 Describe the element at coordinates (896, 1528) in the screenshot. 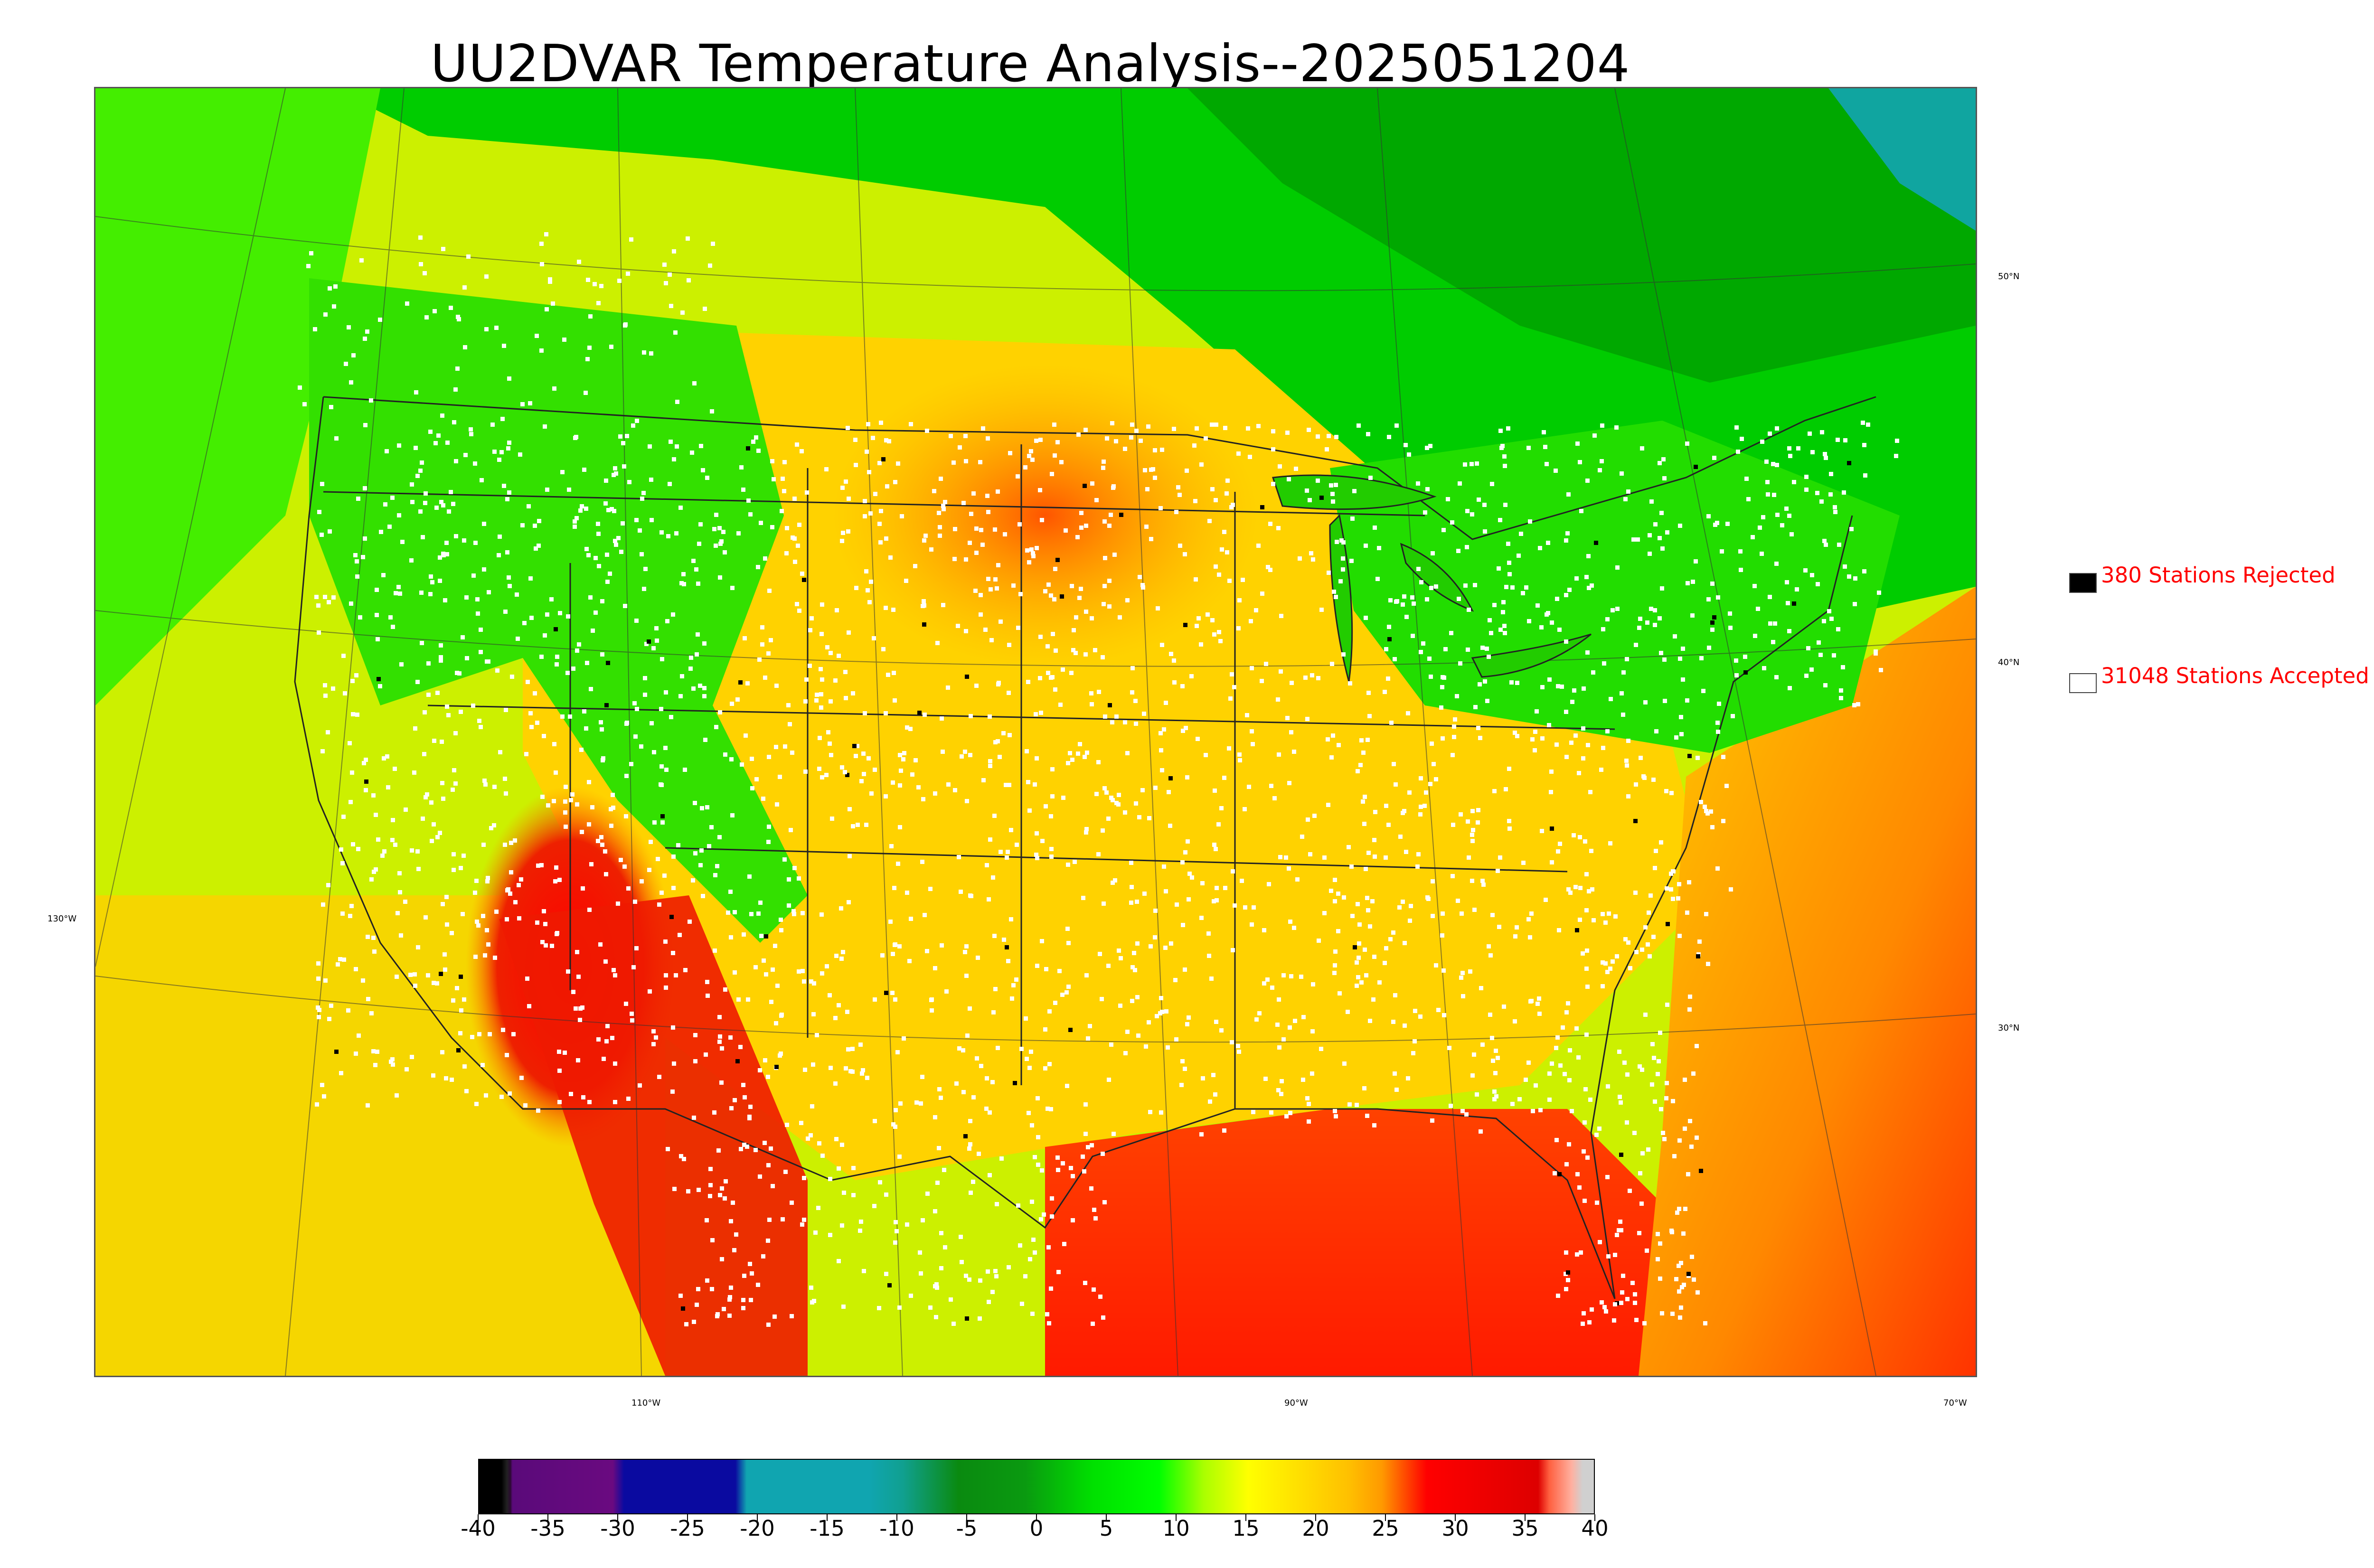

I see `colorbar-tick-label: -10` at that location.